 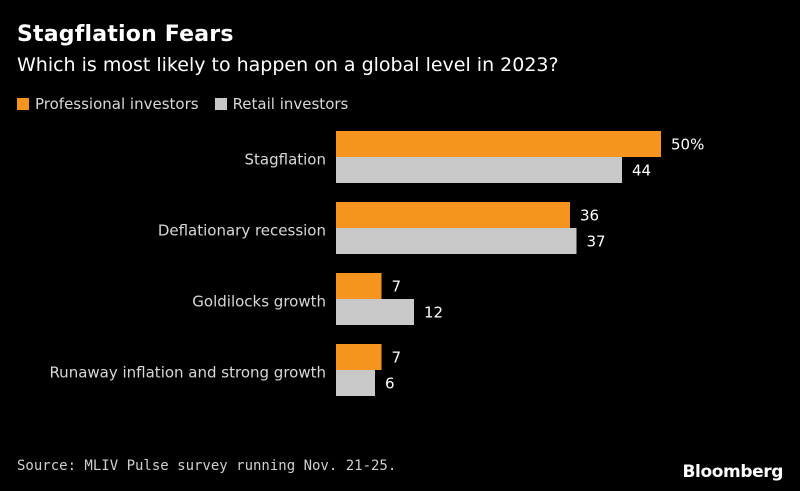 I want to click on bar-professional-investors-runaway-inflation-and-strong-growth, so click(x=359, y=357).